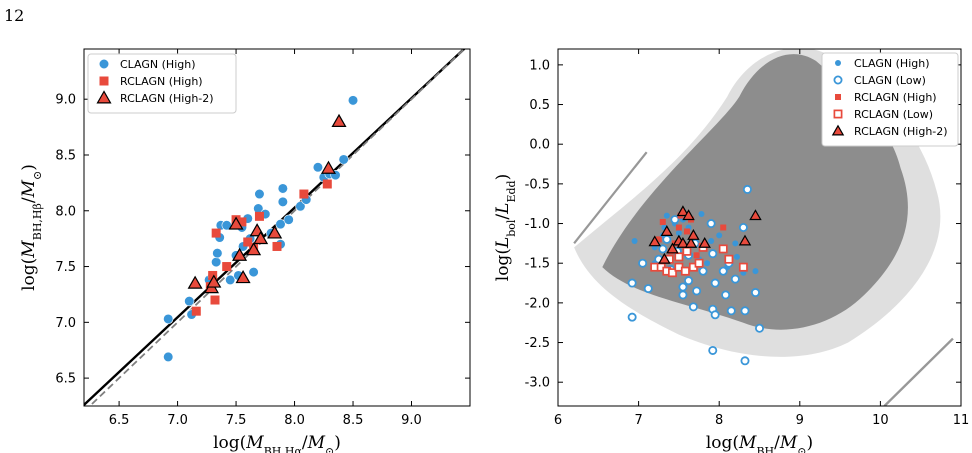 The width and height of the screenshot is (972, 453). I want to click on right-legend-label: RCLAGN (High), so click(895, 97).